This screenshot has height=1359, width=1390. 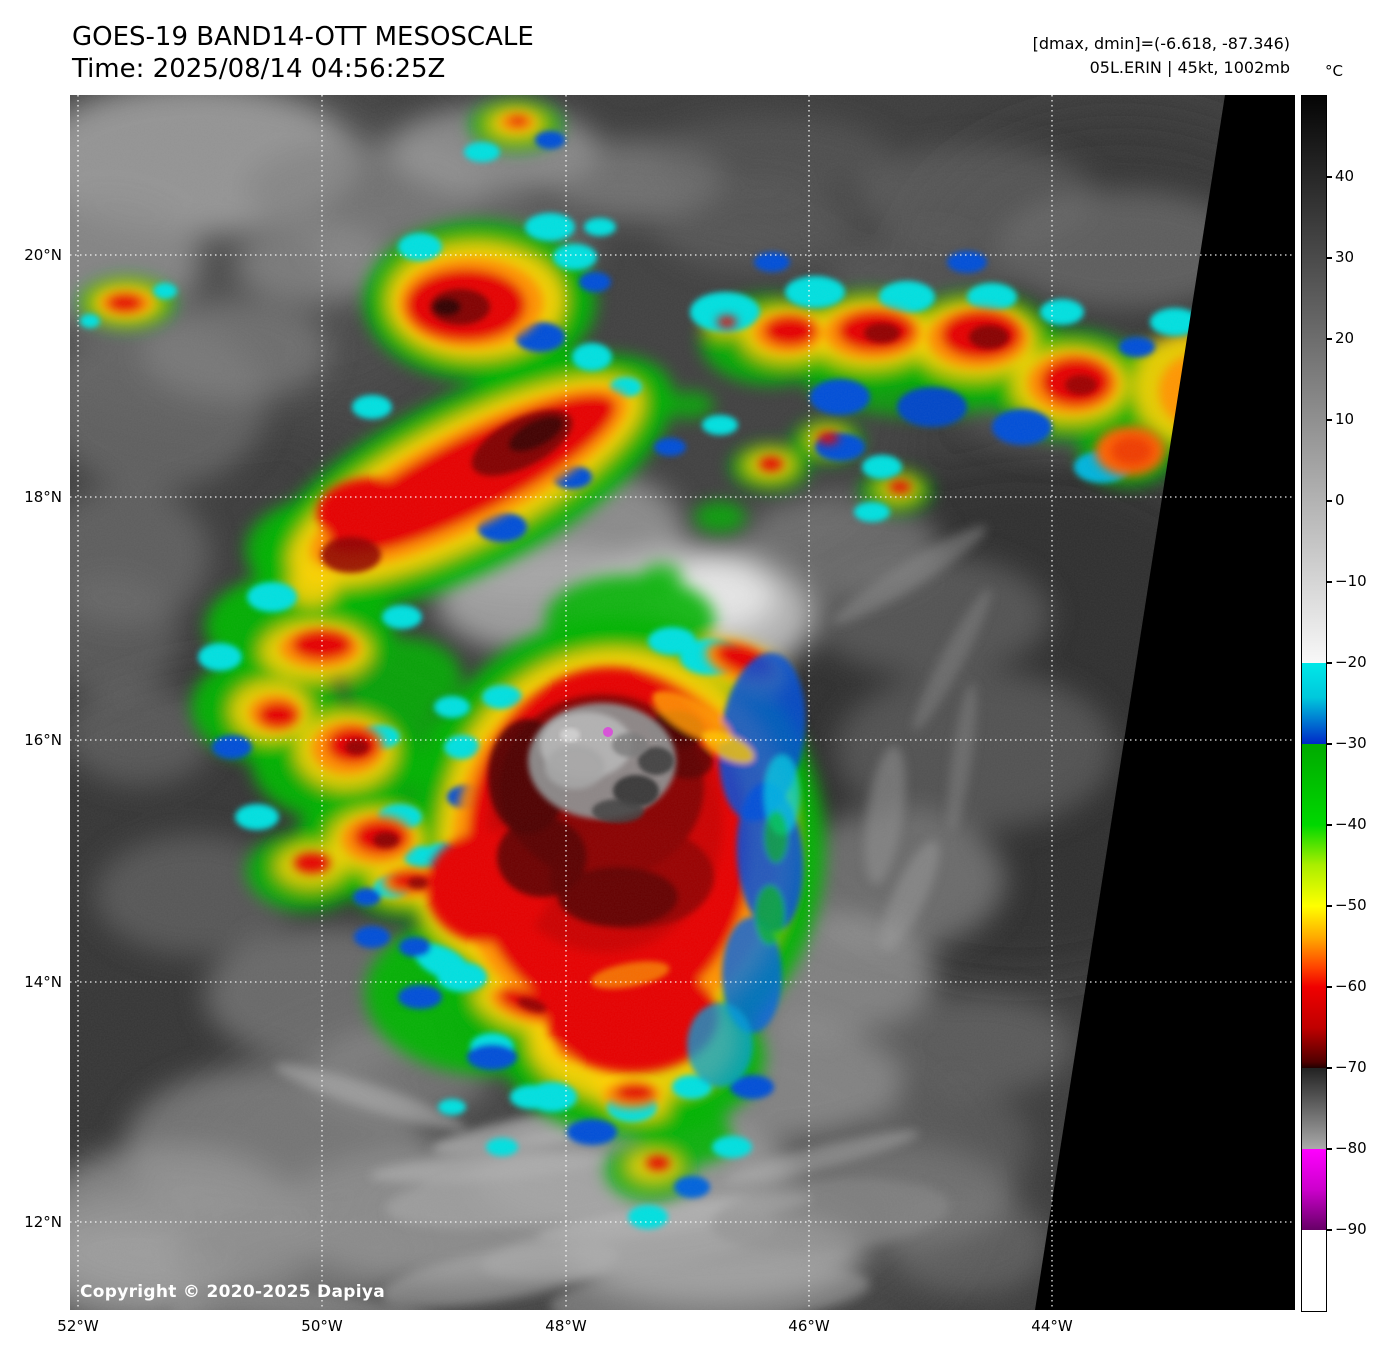 I want to click on copyright-text: Copyright © 2020-2025 Dapiya, so click(x=232, y=1292).